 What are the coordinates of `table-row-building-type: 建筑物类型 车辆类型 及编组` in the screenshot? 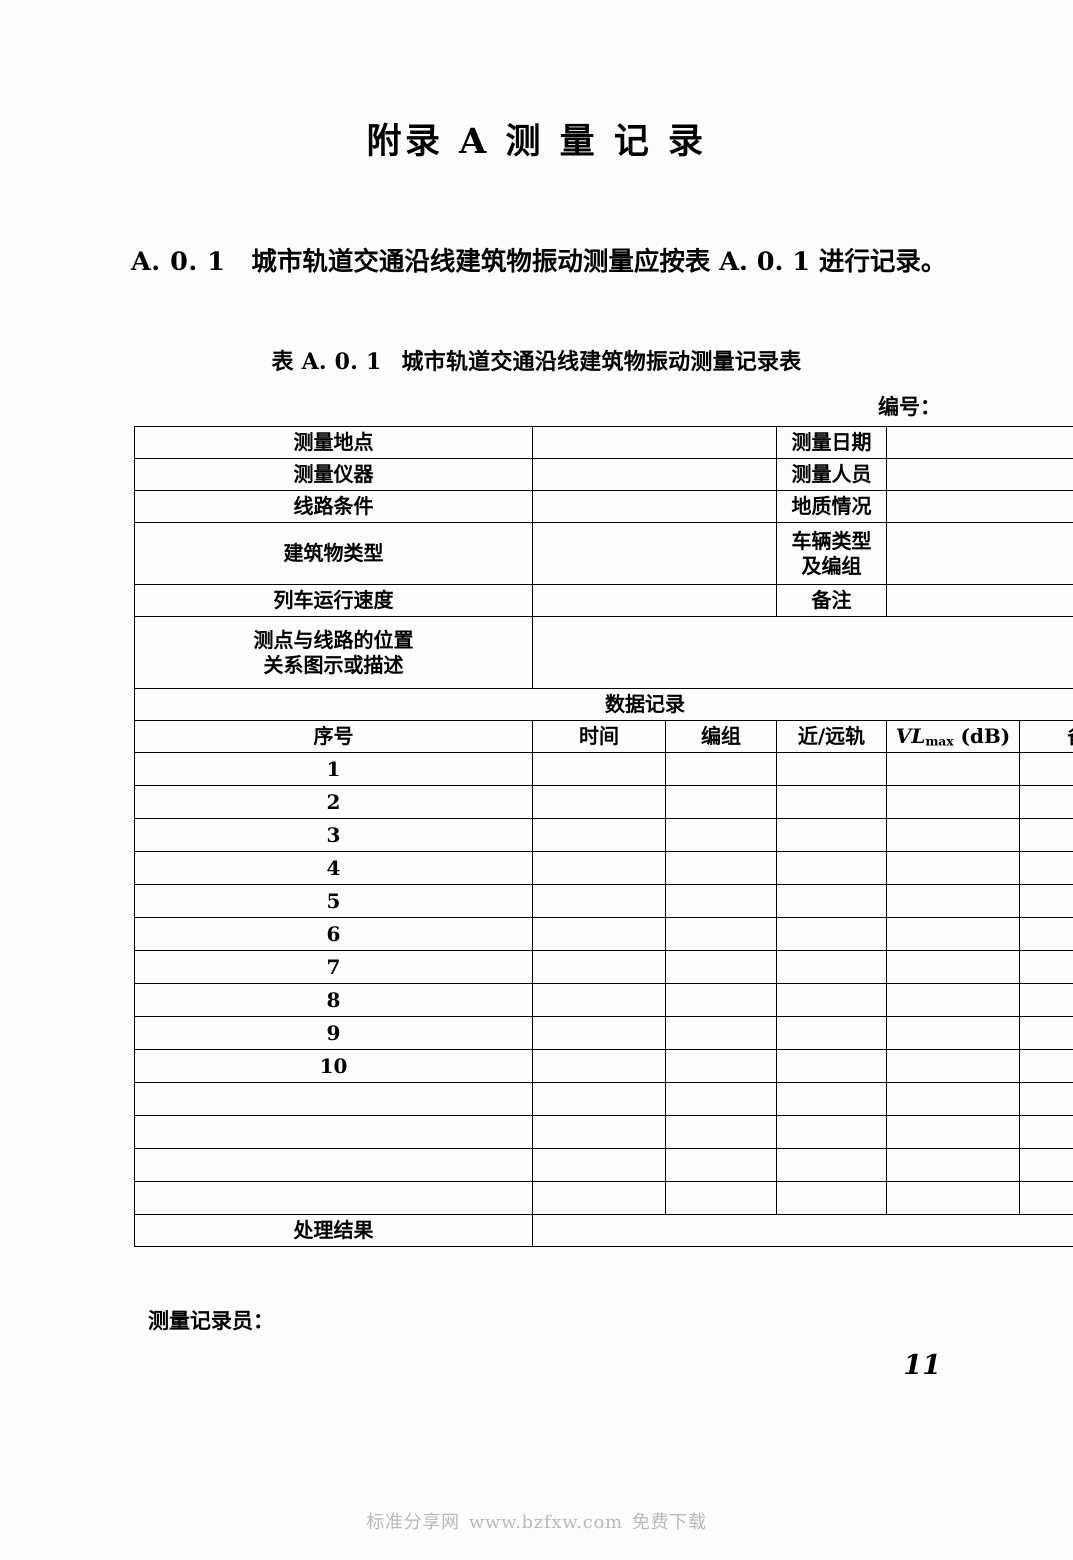 It's located at (603, 553).